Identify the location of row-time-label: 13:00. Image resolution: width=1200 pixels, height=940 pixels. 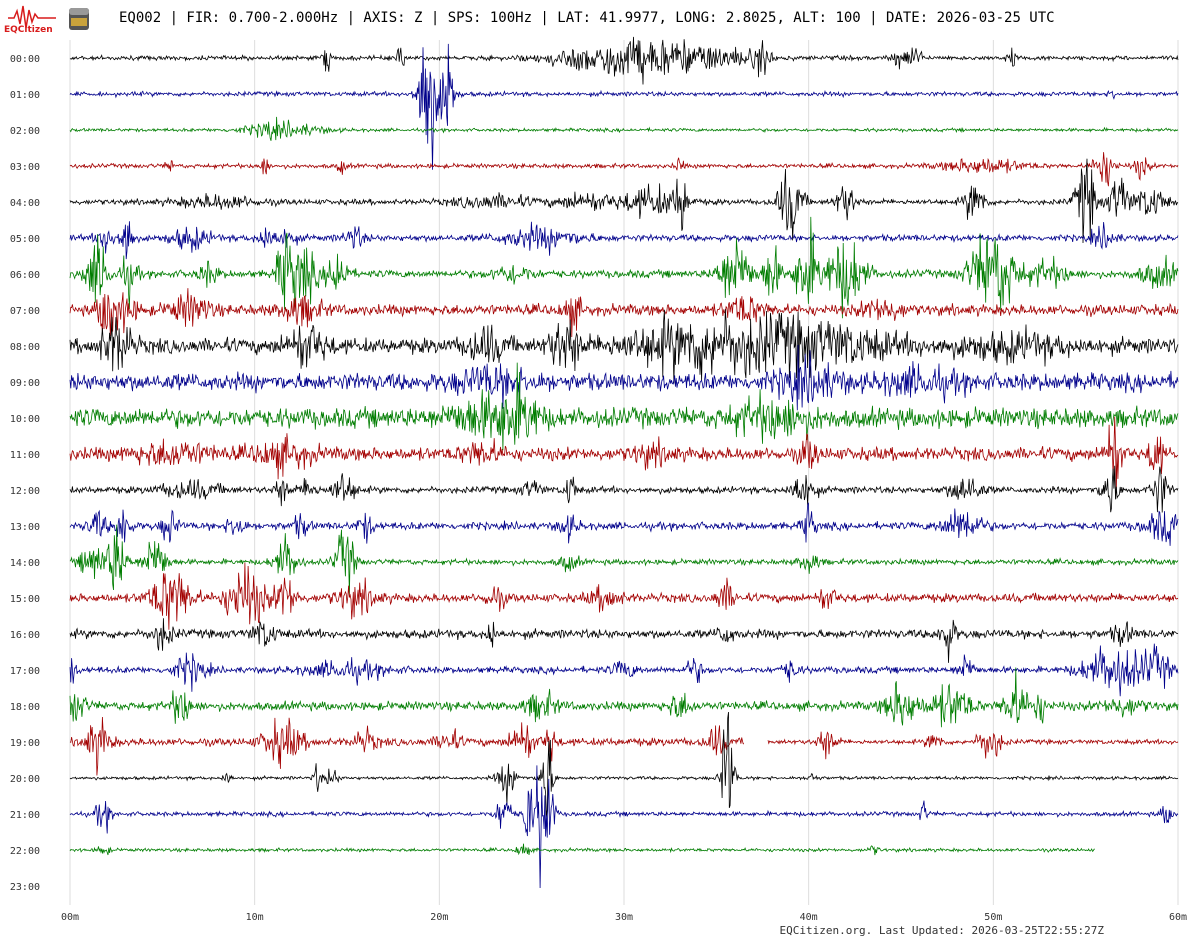
(25, 527).